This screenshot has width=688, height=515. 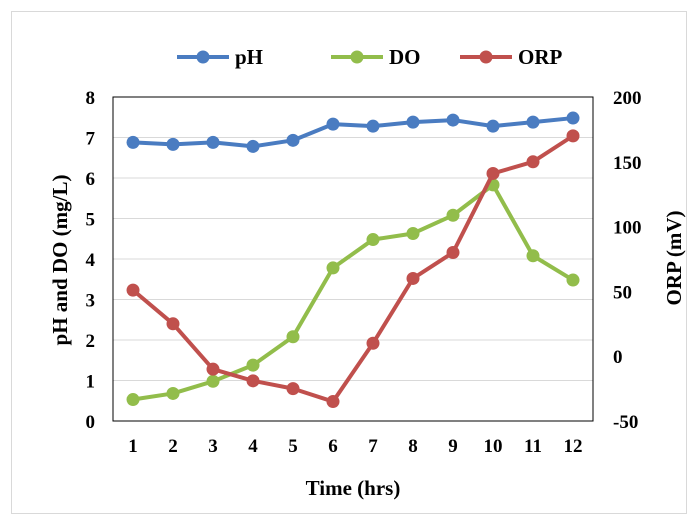 What do you see at coordinates (91, 422) in the screenshot?
I see `y-tick-label: 0` at bounding box center [91, 422].